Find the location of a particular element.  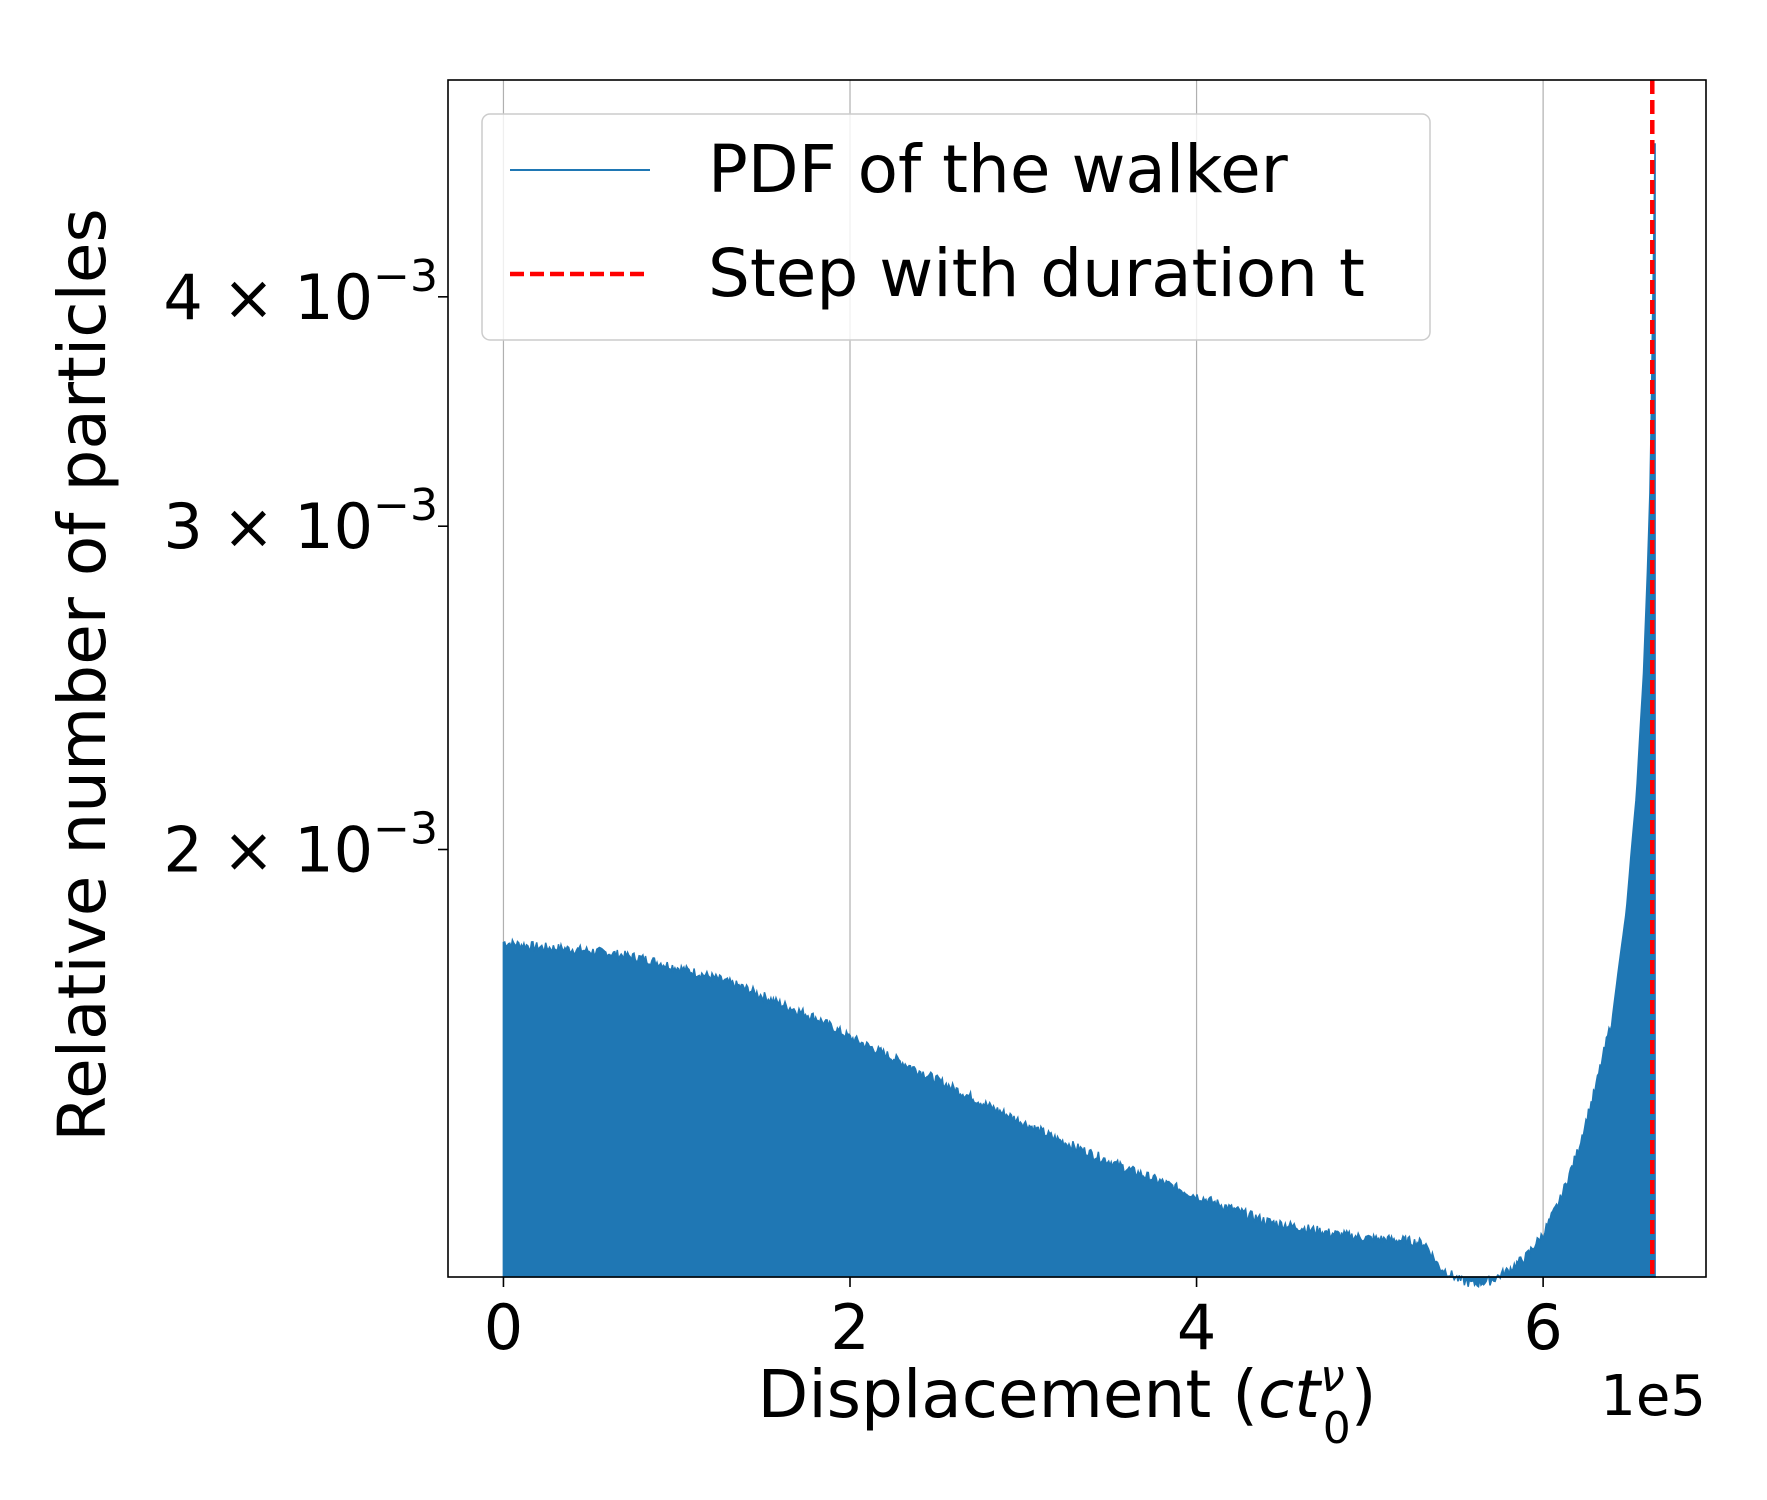

x-axis-label-subscript: 0 is located at coordinates (1337, 1428).